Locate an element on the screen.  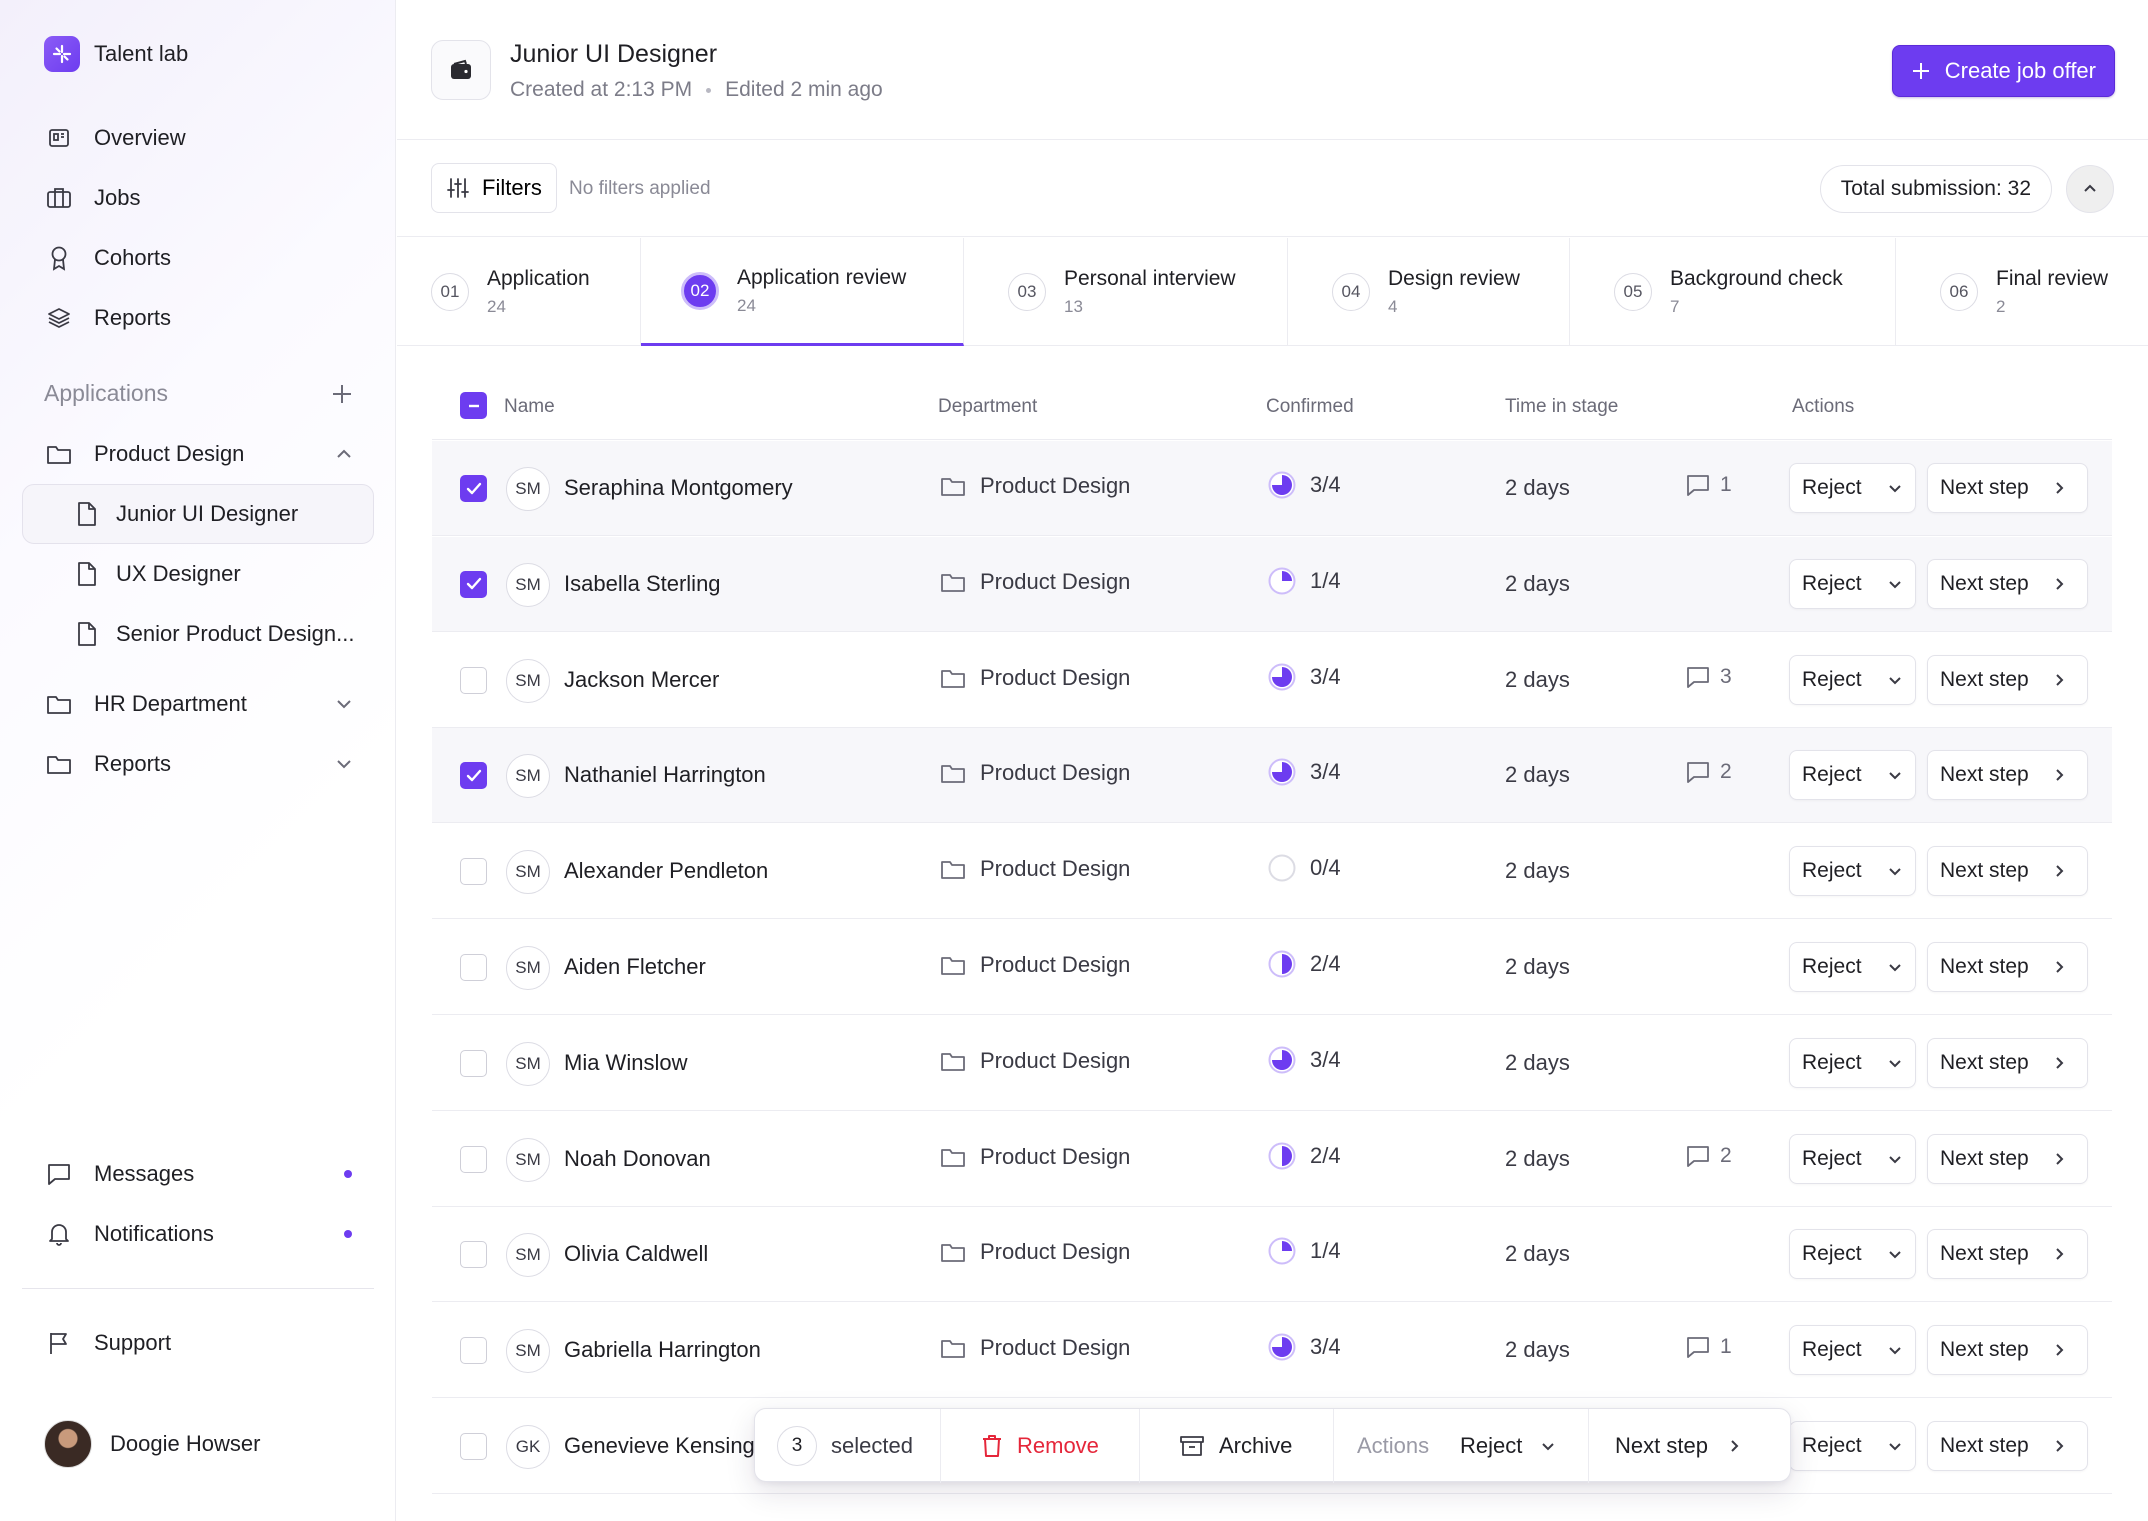
candidate-name: Nathaniel Harrington is located at coordinates (665, 775).